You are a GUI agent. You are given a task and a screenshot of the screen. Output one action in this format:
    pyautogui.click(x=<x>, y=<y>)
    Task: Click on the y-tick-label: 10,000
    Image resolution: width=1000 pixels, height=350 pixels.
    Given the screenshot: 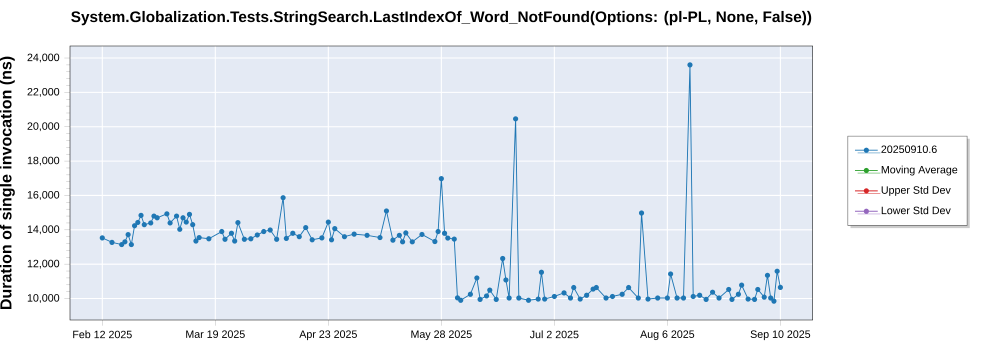 What is the action you would take?
    pyautogui.click(x=44, y=298)
    